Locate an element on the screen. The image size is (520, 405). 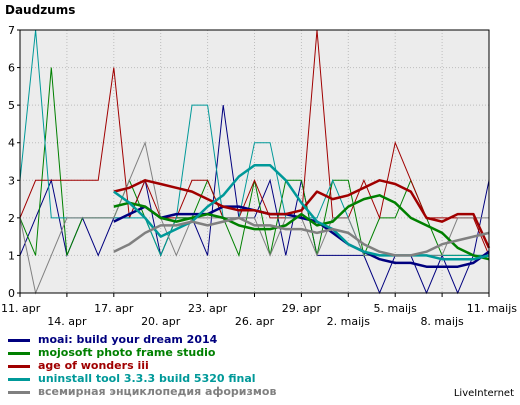
y-tick-label: 6 is located at coordinates (11, 68).